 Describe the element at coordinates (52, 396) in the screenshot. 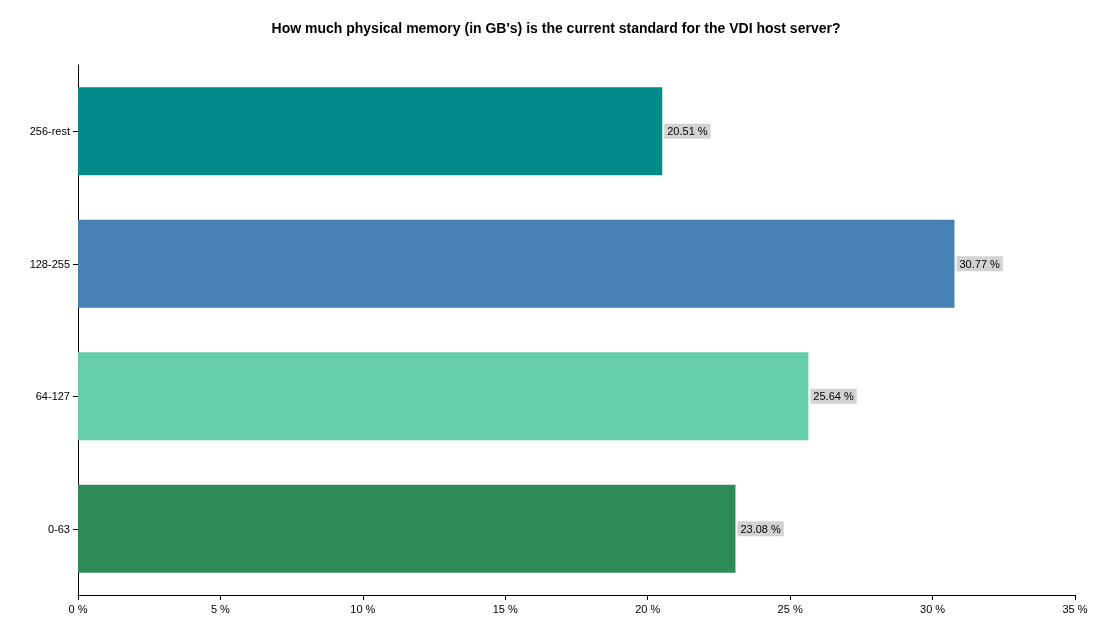

I see `y-tick-label: 64-127` at that location.